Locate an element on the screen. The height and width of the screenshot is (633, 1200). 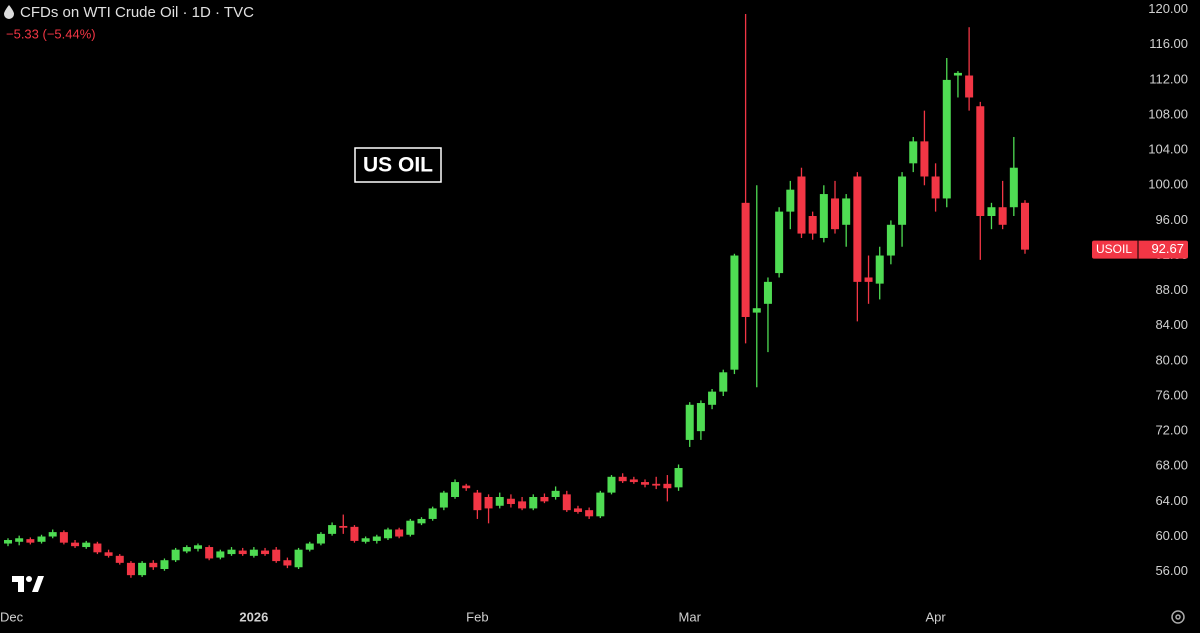
y-tick-label: 72.00 is located at coordinates (1171, 430).